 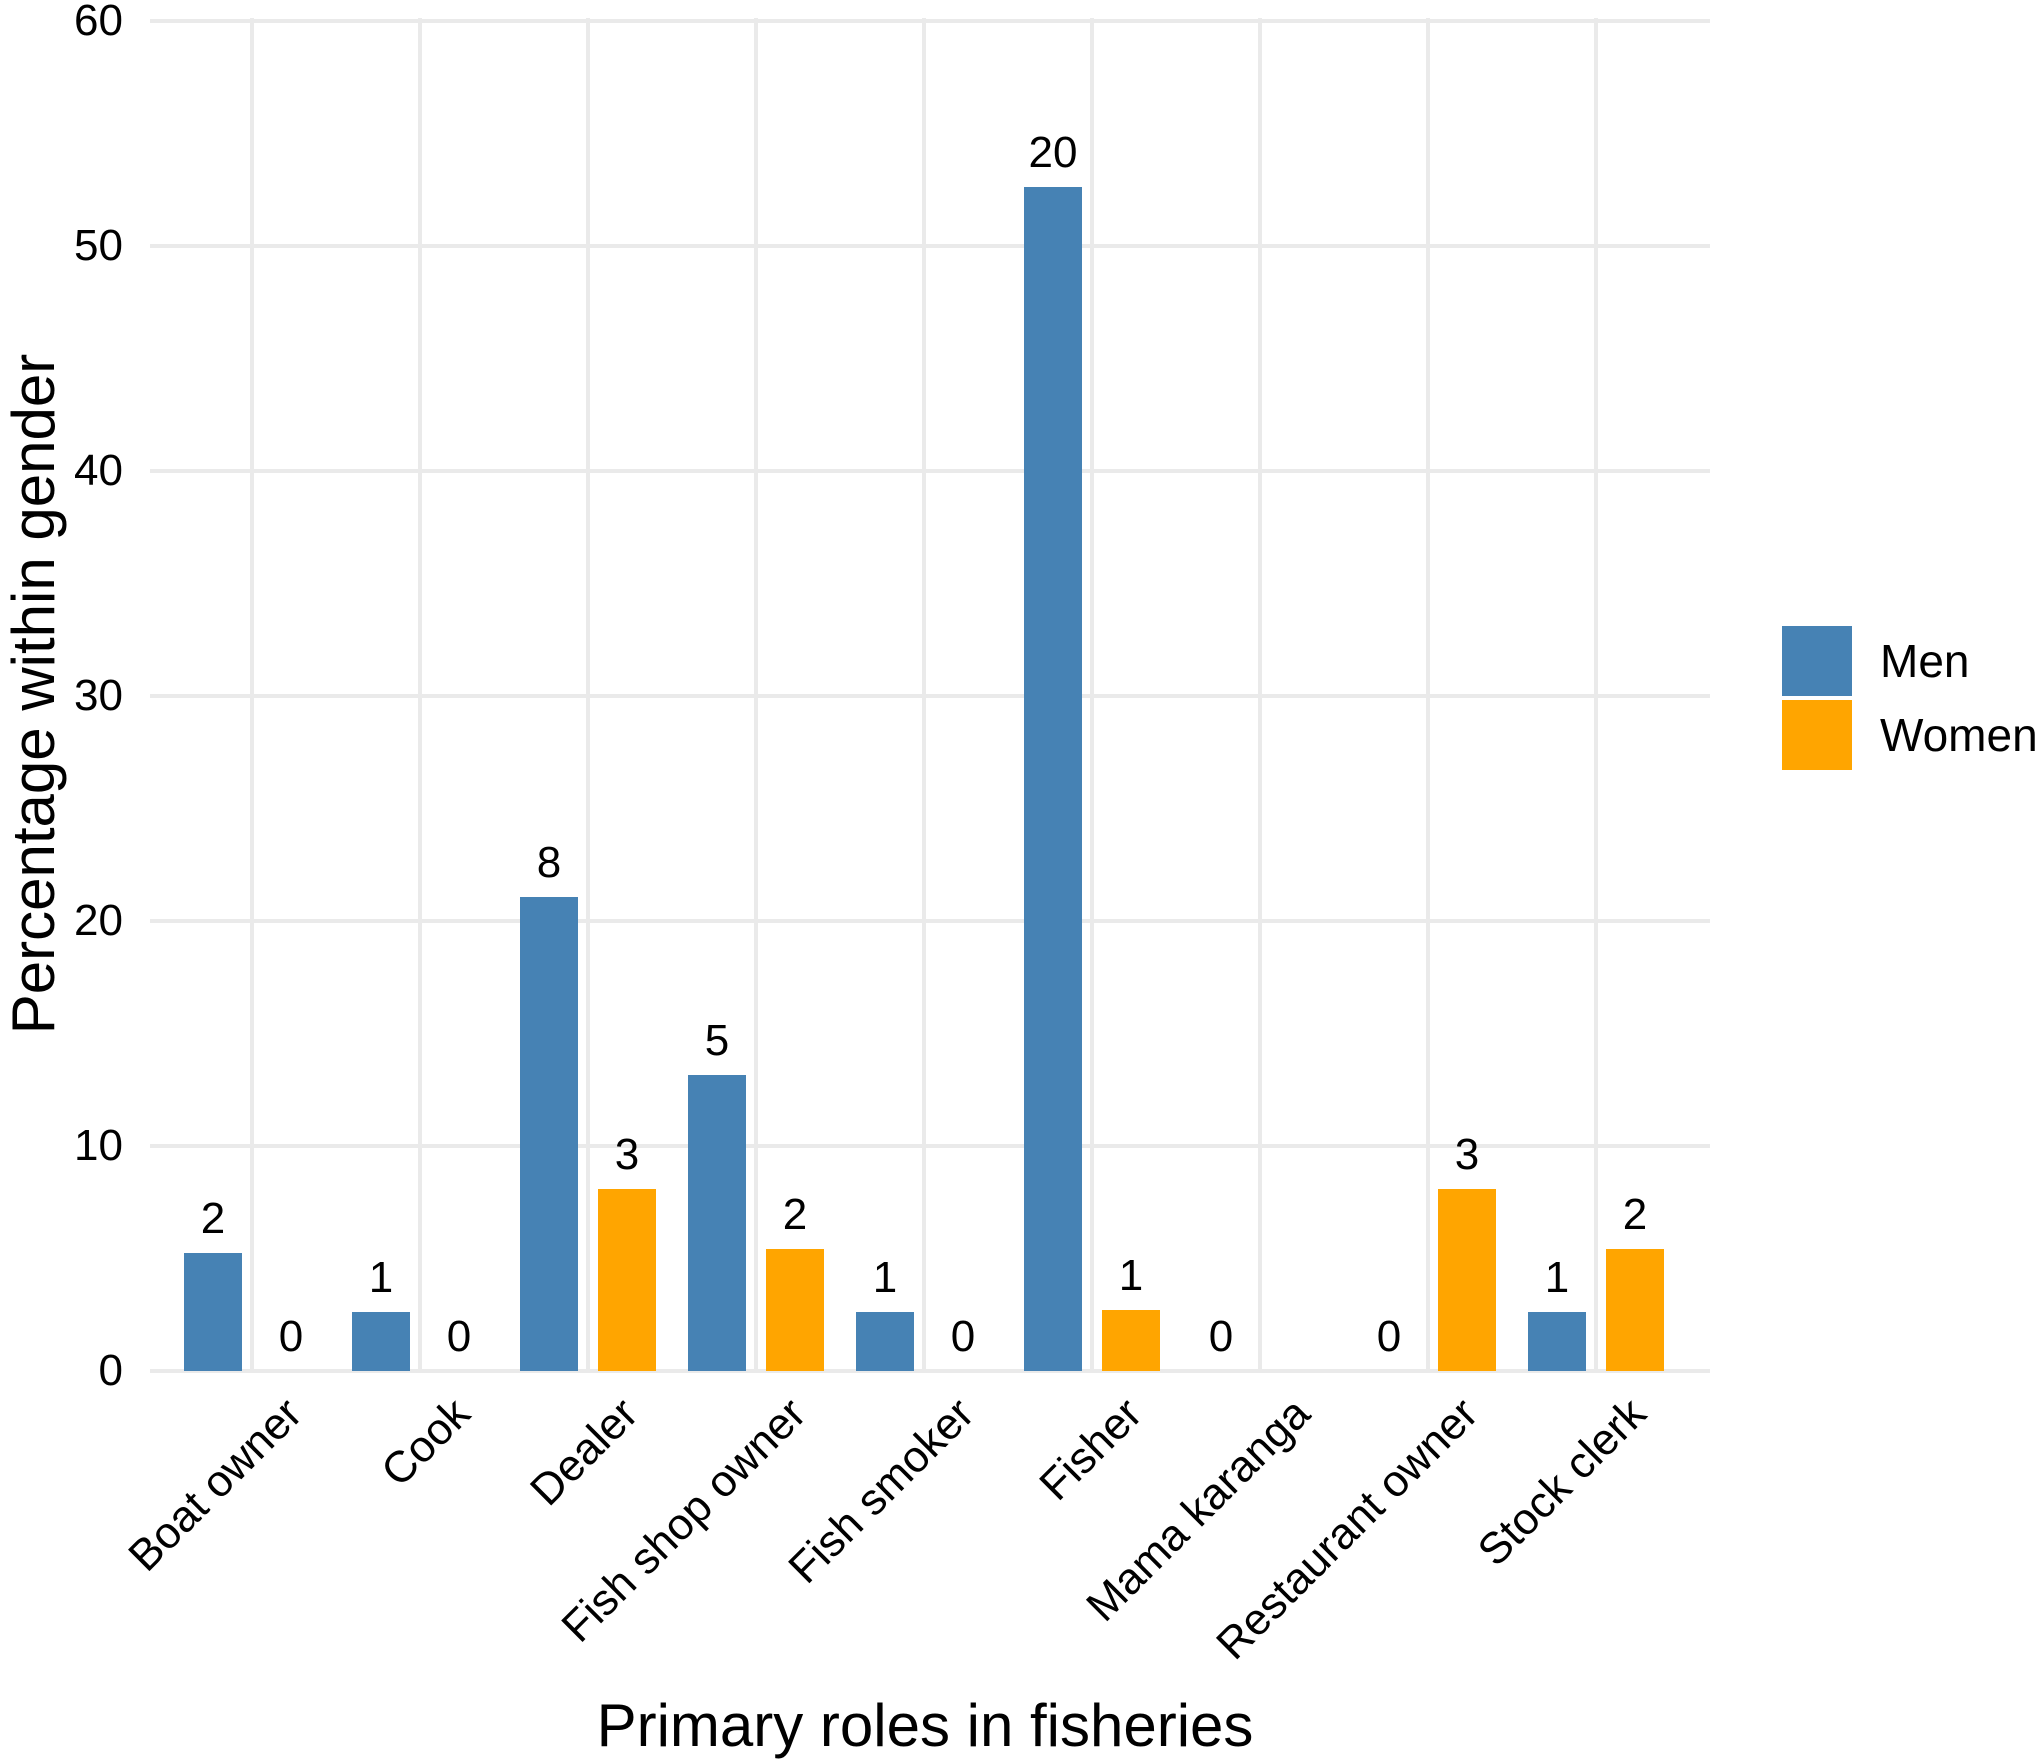 What do you see at coordinates (1131, 1275) in the screenshot?
I see `bar-count-label-women-6: 1` at bounding box center [1131, 1275].